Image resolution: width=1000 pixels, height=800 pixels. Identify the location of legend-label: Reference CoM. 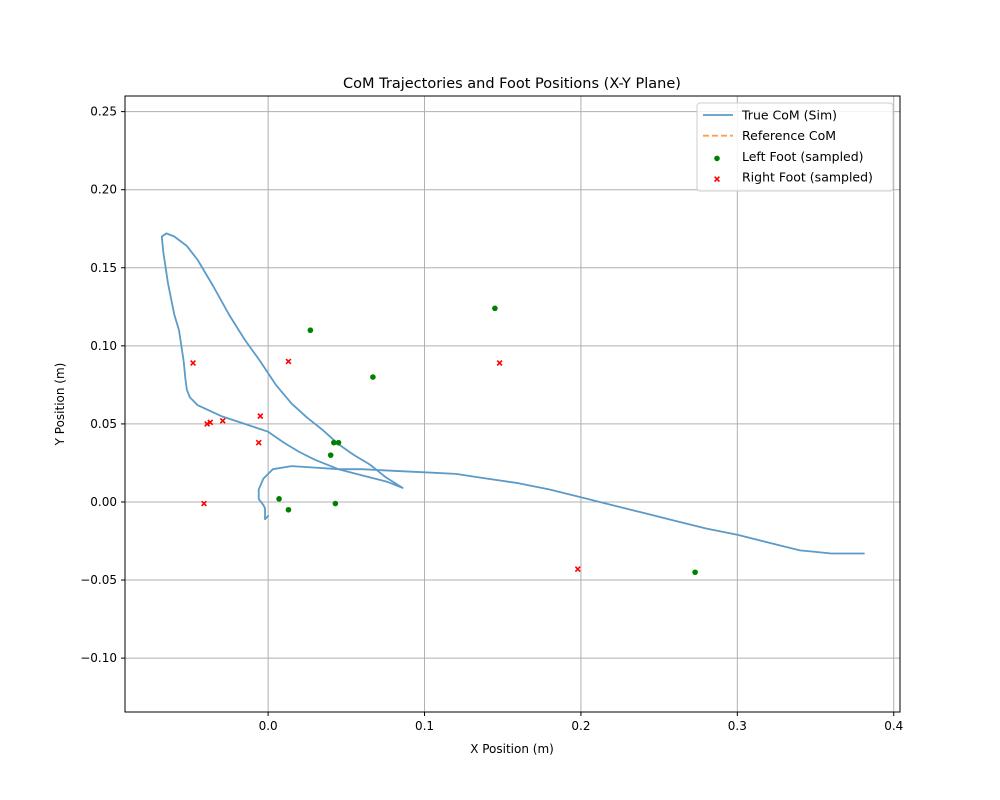
(789, 135).